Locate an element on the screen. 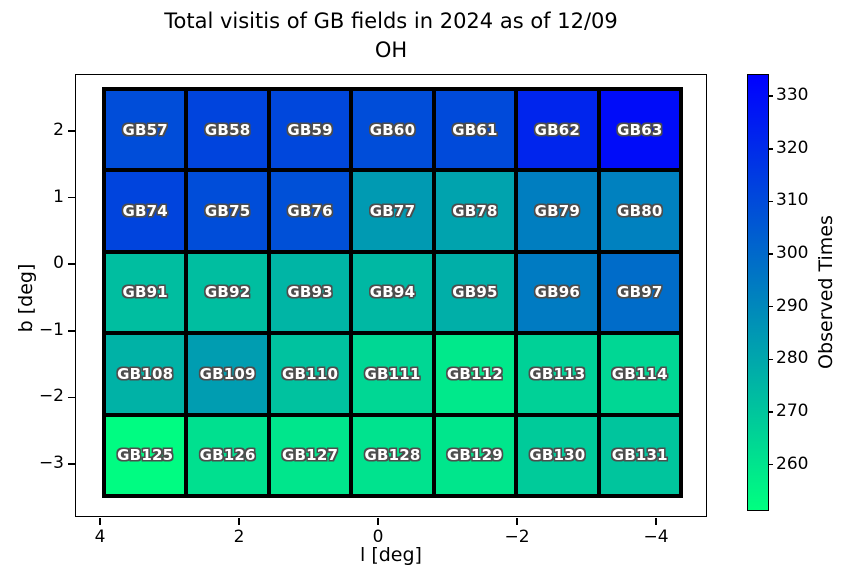 The width and height of the screenshot is (848, 575). heatmap-cell: GB61 is located at coordinates (475, 130).